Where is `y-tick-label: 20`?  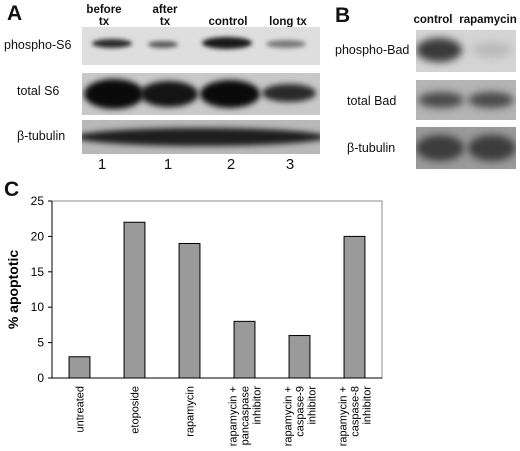 y-tick-label: 20 is located at coordinates (38, 236).